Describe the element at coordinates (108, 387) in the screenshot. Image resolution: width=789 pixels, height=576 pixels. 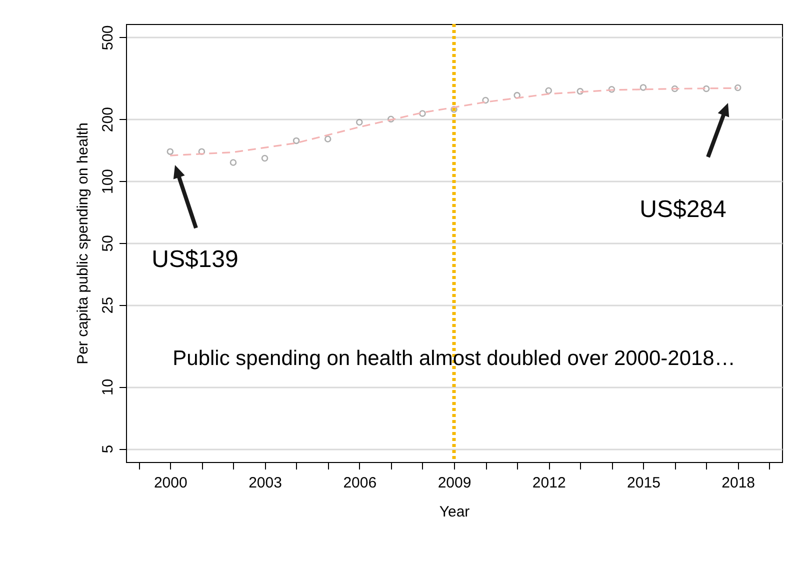
I see `y-tick-label: 10` at that location.